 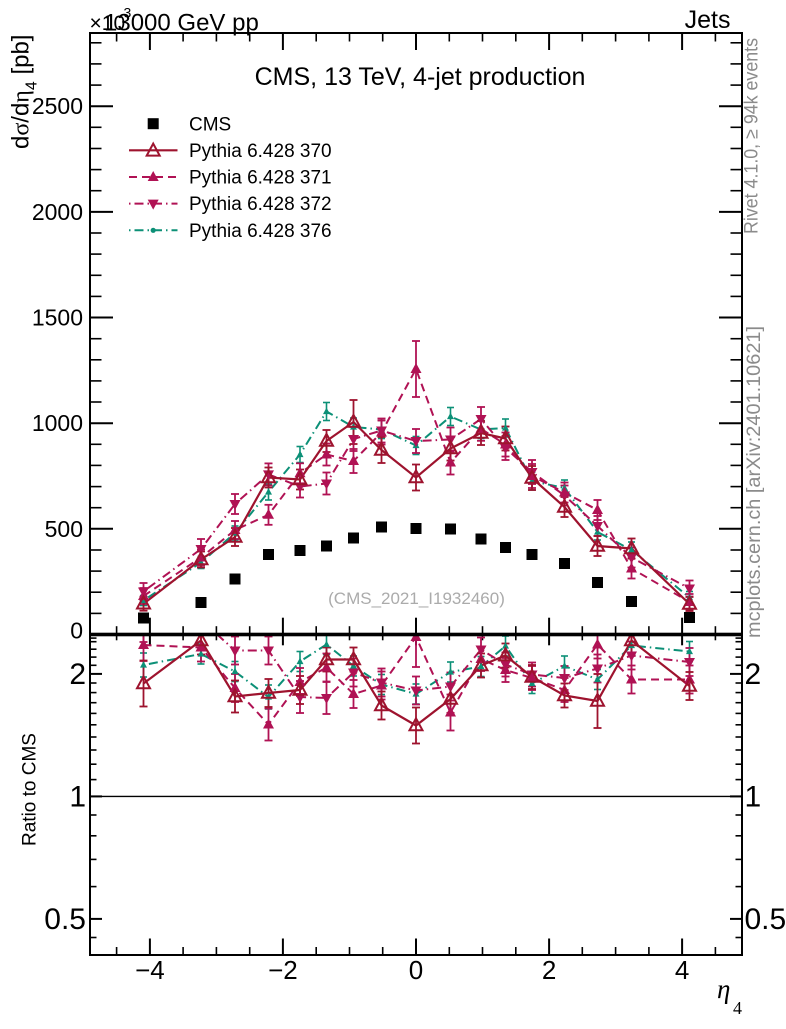 I want to click on svg-text: 500, so click(x=64, y=529).